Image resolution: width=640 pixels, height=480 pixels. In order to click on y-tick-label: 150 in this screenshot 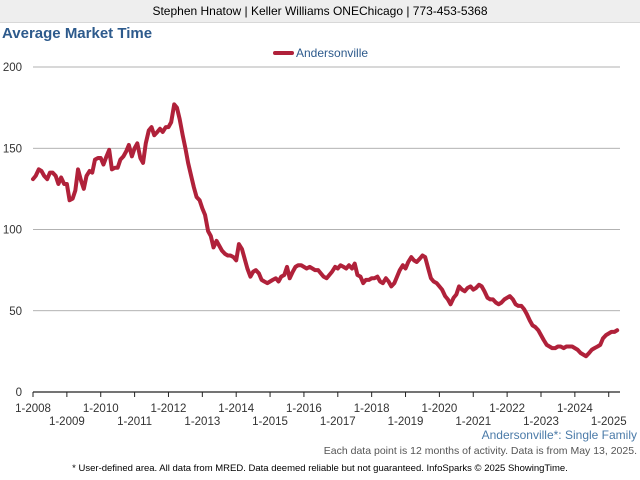, I will do `click(12, 149)`.